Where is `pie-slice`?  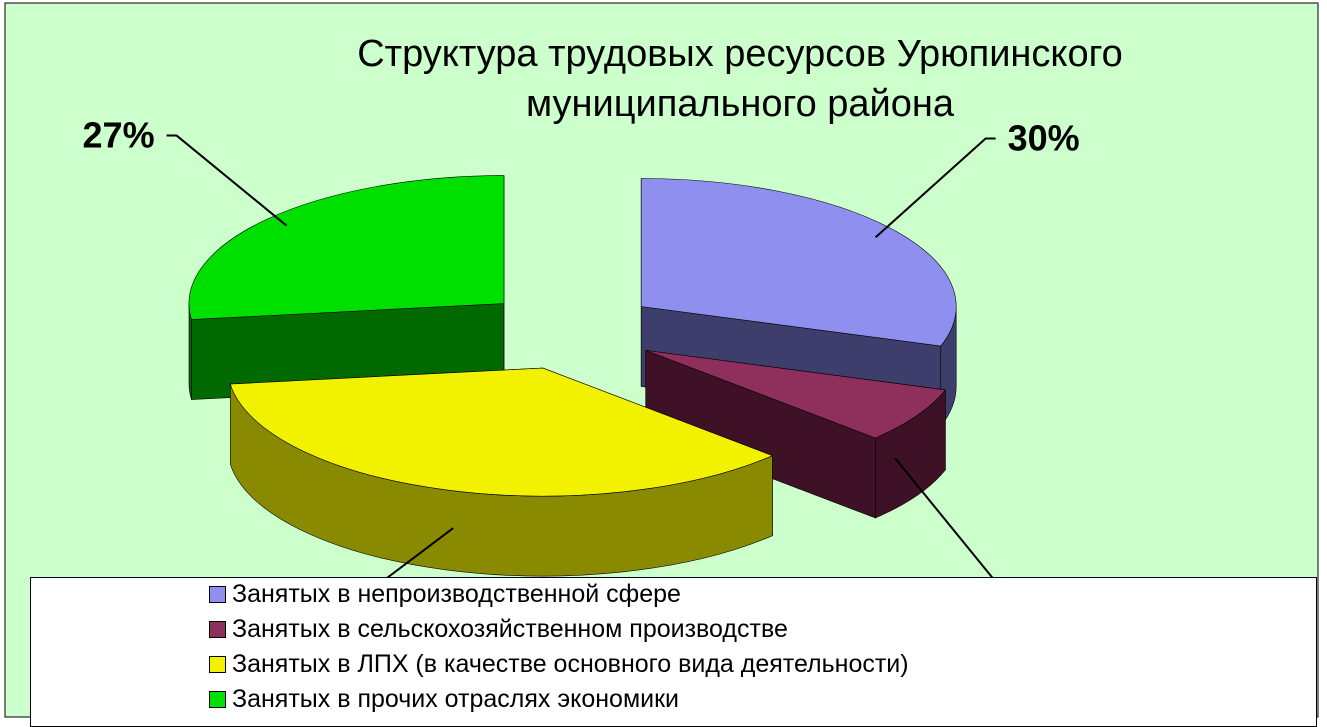 pie-slice is located at coordinates (501, 472).